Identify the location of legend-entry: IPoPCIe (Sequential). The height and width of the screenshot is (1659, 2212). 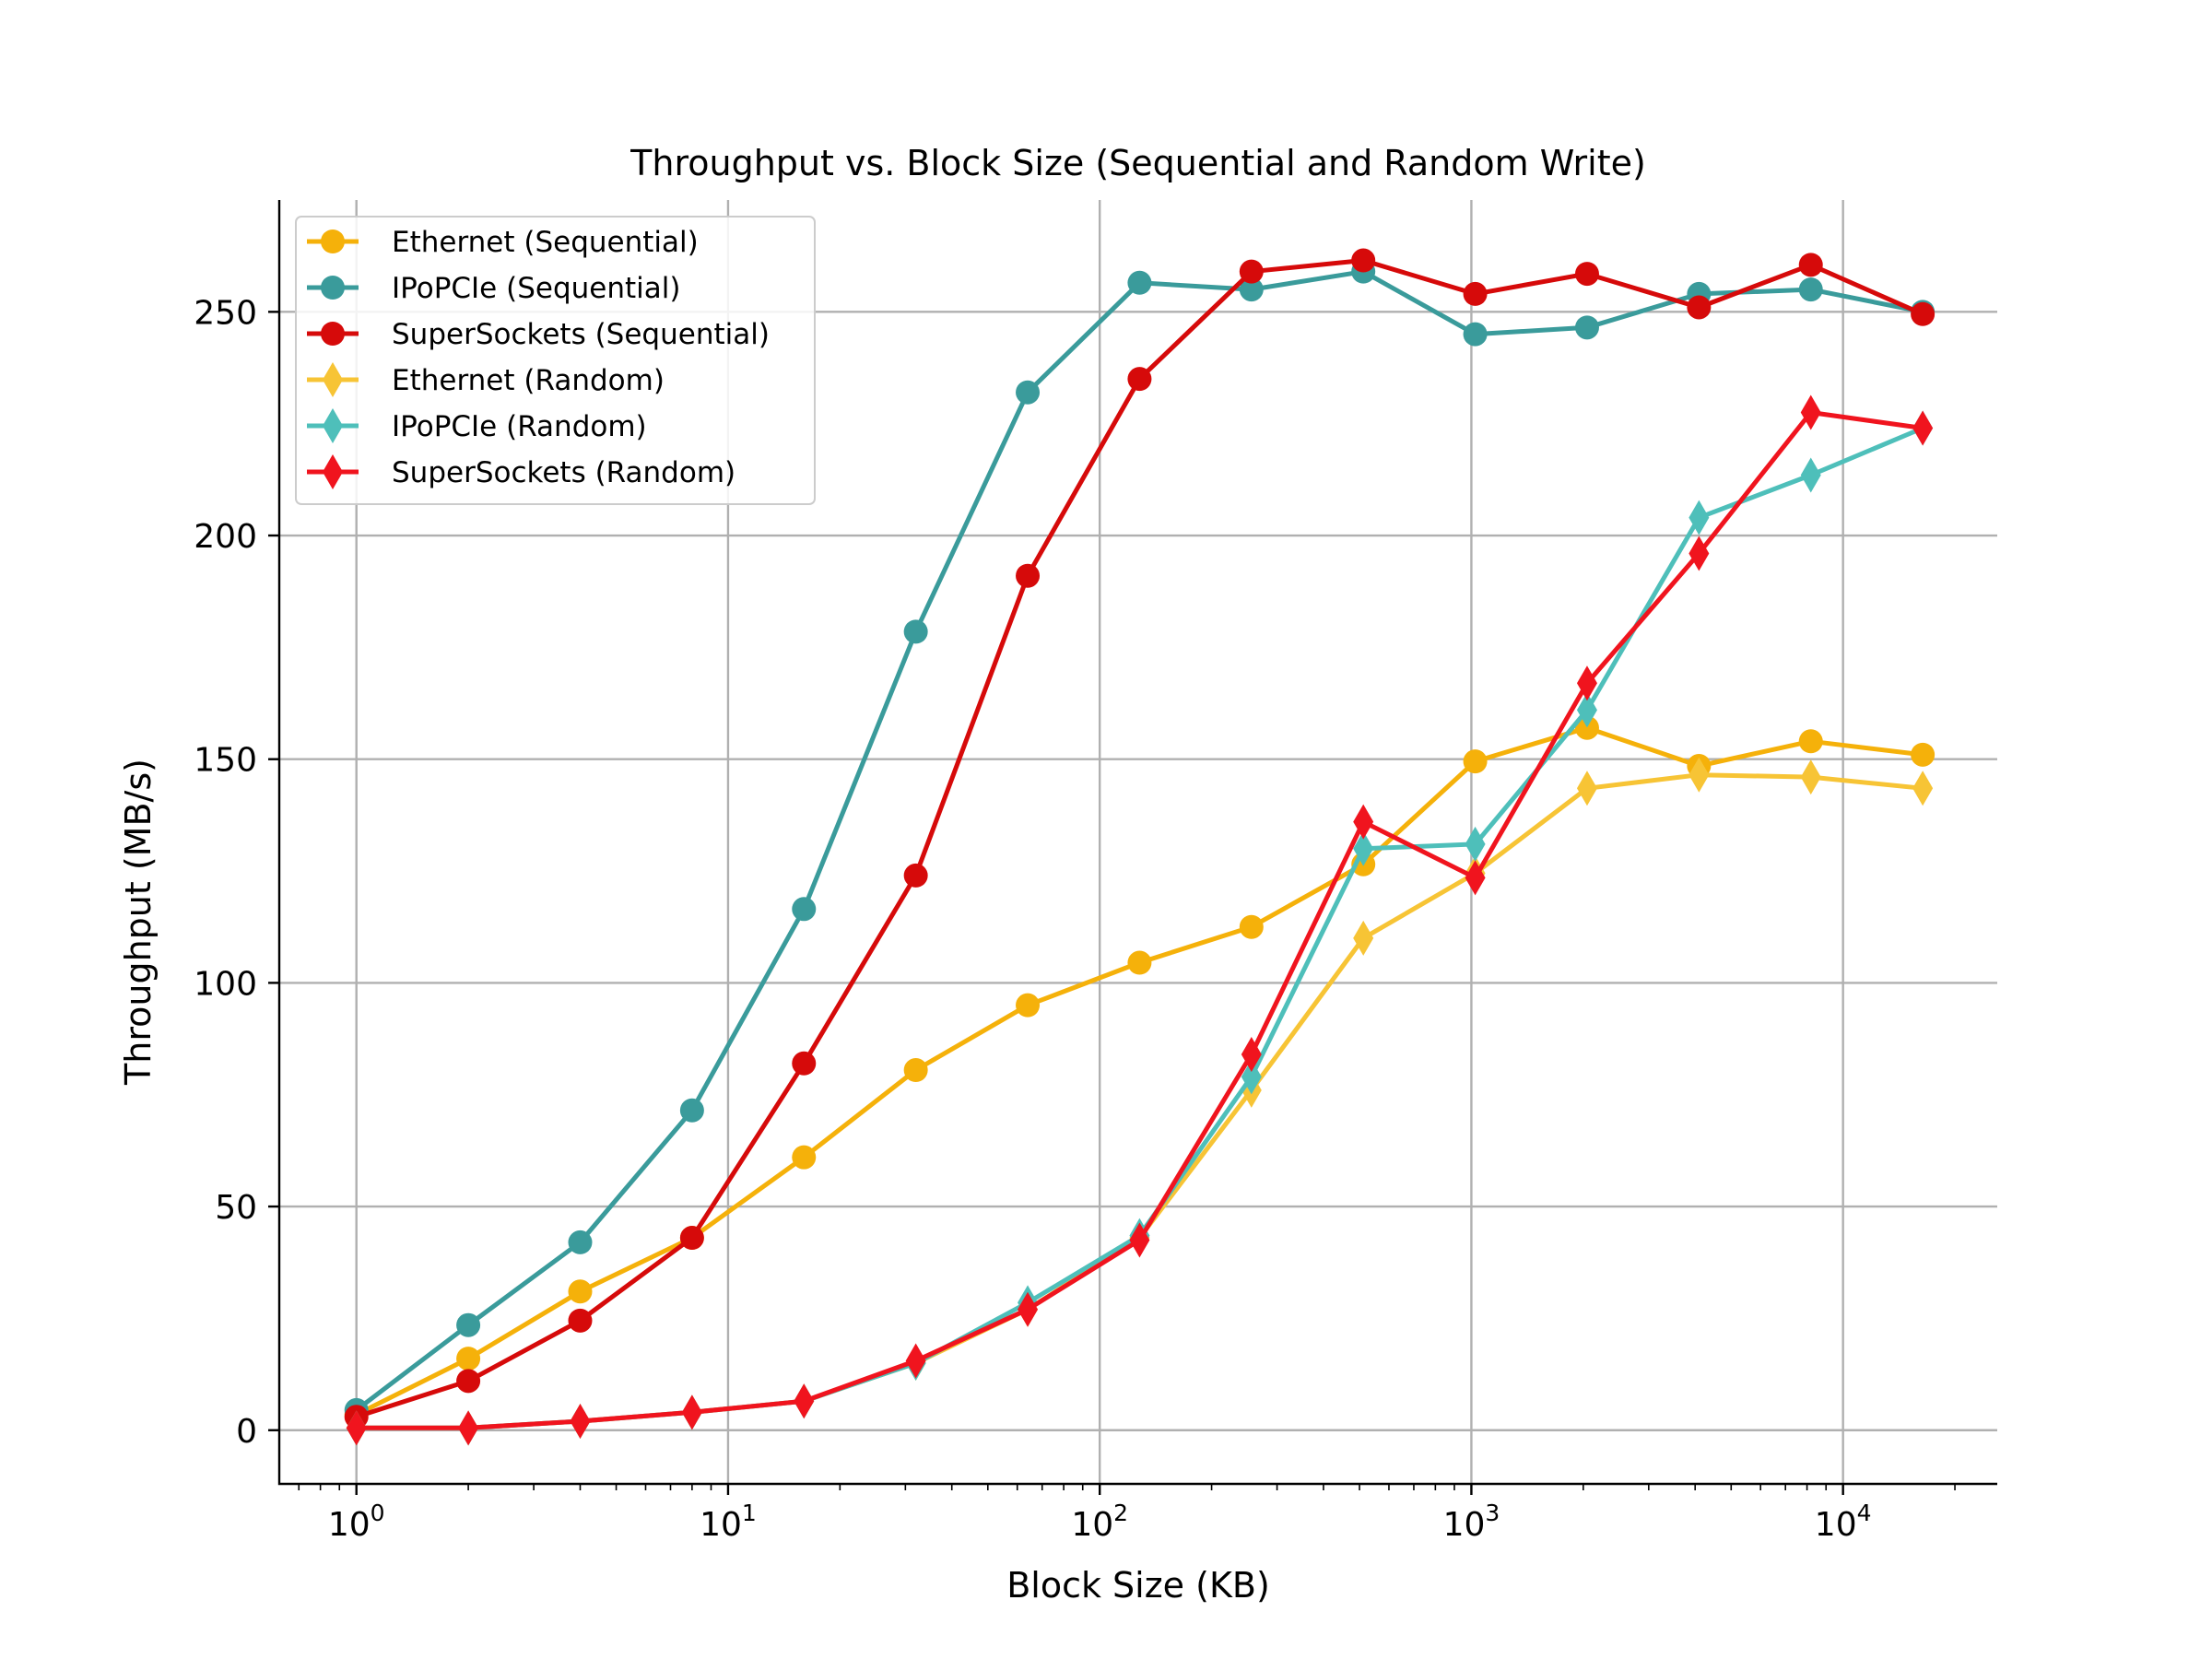
(493, 288).